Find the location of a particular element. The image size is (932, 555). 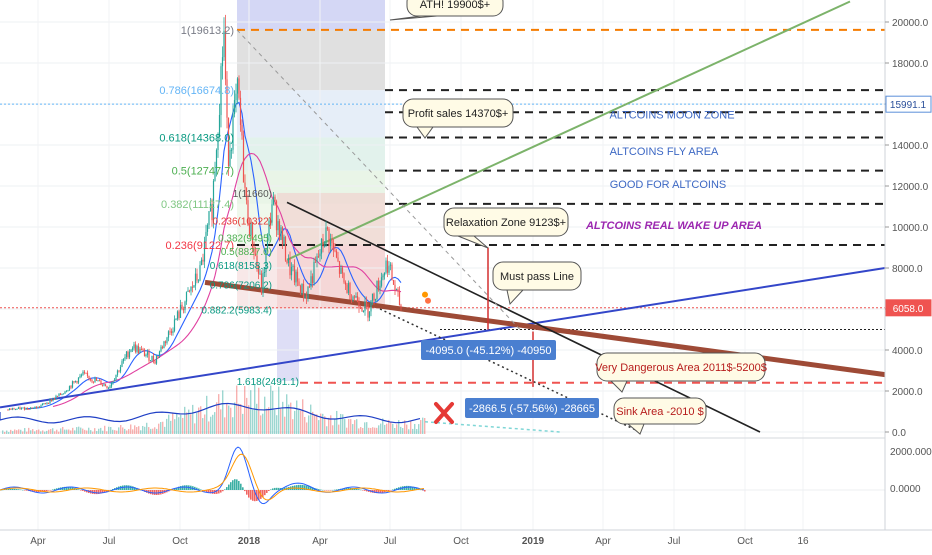

osc-tick-label-1: 0.0000 is located at coordinates (905, 489).